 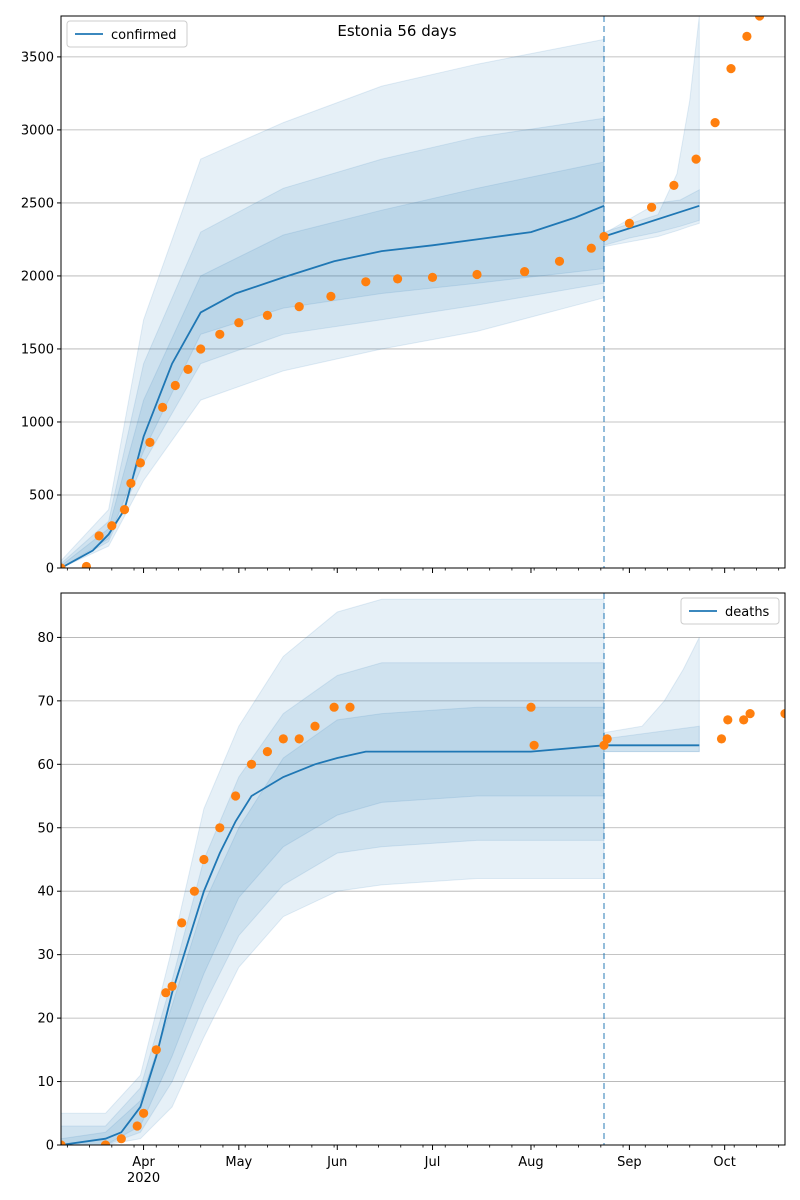 I want to click on y-tick-label: 1000, so click(x=37, y=422).